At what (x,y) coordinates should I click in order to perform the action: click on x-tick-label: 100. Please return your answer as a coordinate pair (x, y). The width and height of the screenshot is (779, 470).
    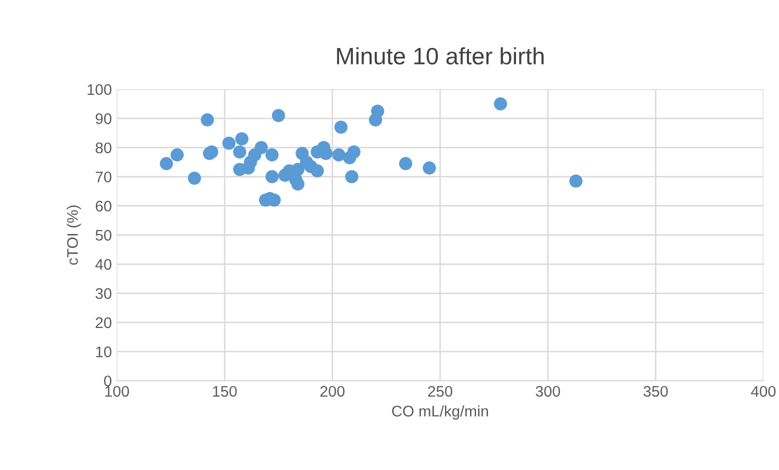
    Looking at the image, I should click on (117, 391).